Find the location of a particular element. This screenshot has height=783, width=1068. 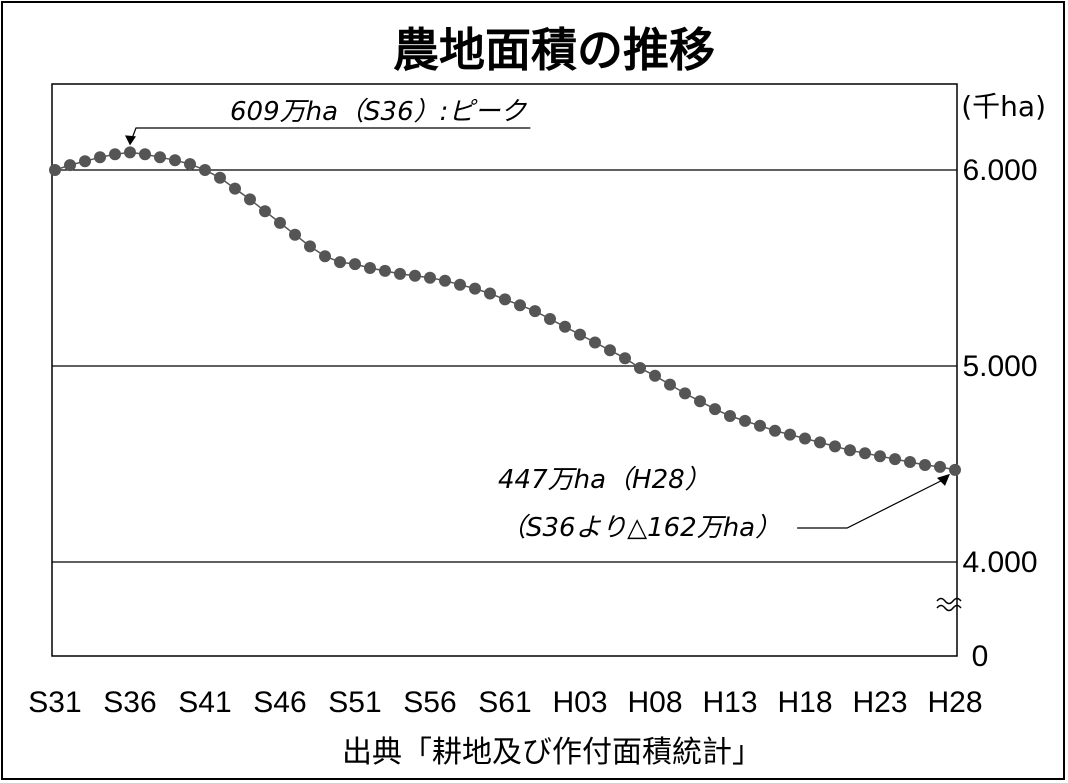

x-tick-label: H18 is located at coordinates (804, 702).